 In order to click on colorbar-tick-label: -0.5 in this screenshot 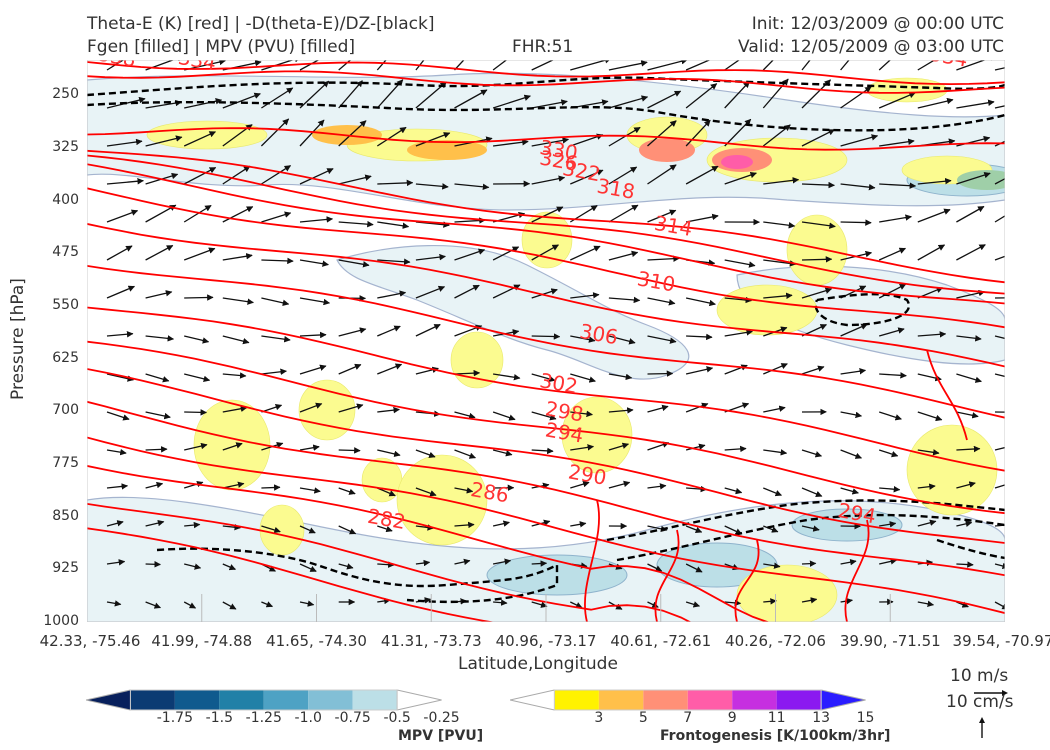, I will do `click(397, 718)`.